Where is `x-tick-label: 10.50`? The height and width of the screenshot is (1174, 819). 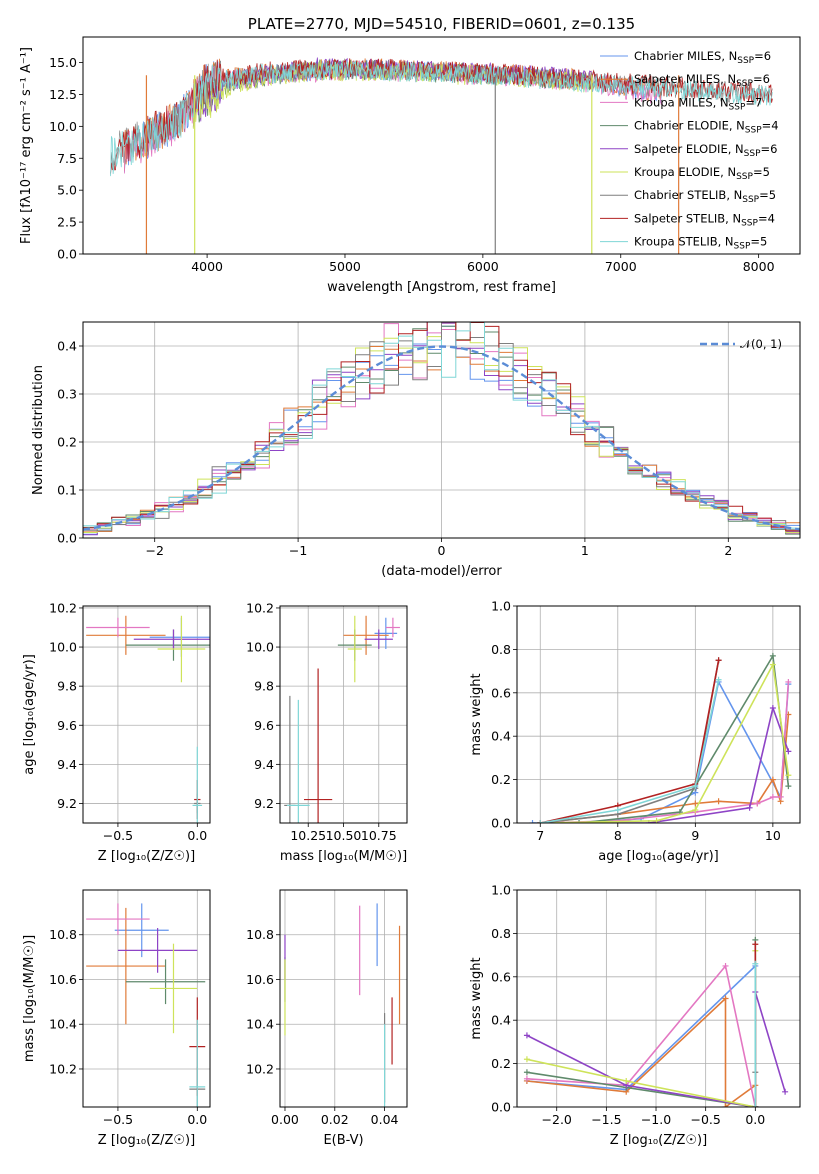
x-tick-label: 10.50 is located at coordinates (344, 835).